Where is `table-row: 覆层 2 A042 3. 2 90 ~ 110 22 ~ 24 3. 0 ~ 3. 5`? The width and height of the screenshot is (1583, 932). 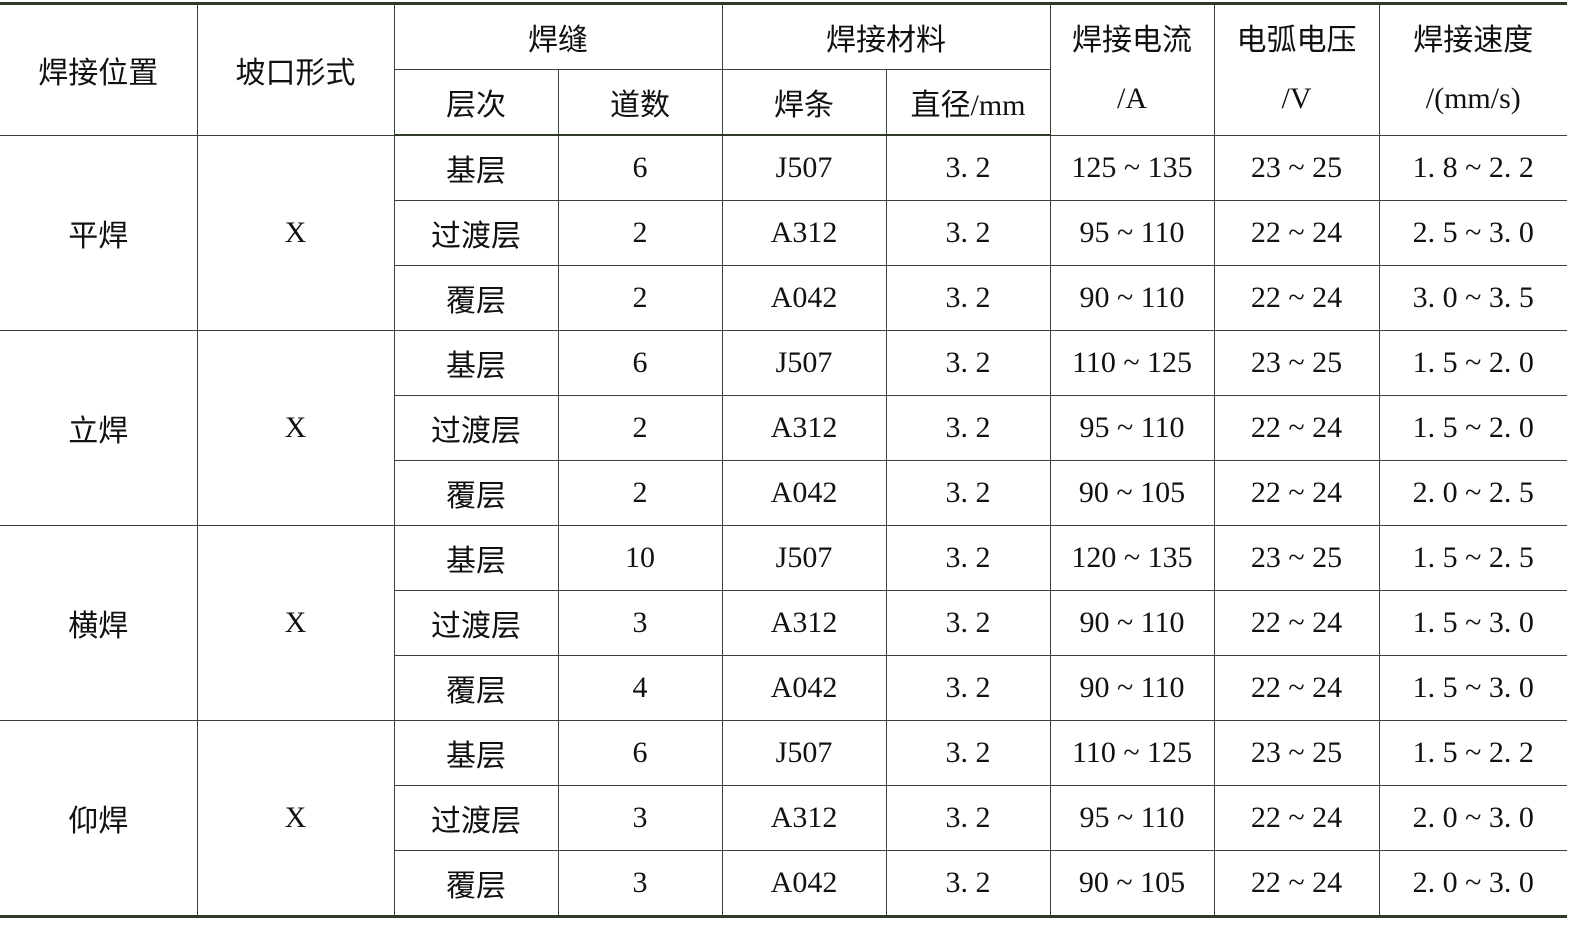
table-row: 覆层 2 A042 3. 2 90 ~ 110 22 ~ 24 3. 0 ~ 3. 5 is located at coordinates (783, 298).